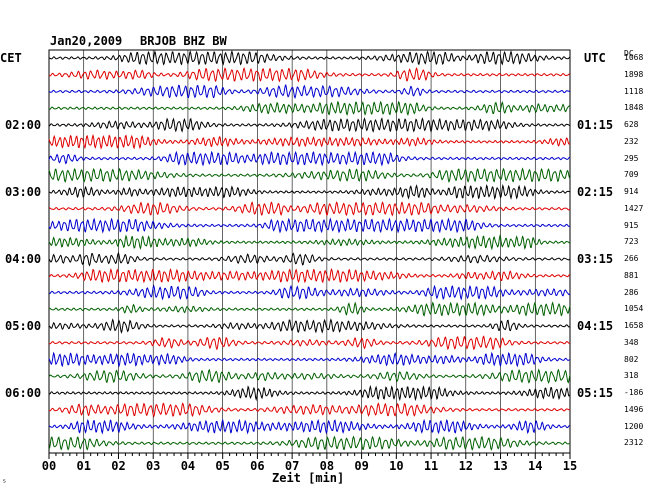 The width and height of the screenshot is (650, 494). I want to click on left-time-05:00: 05:00, so click(23, 326).